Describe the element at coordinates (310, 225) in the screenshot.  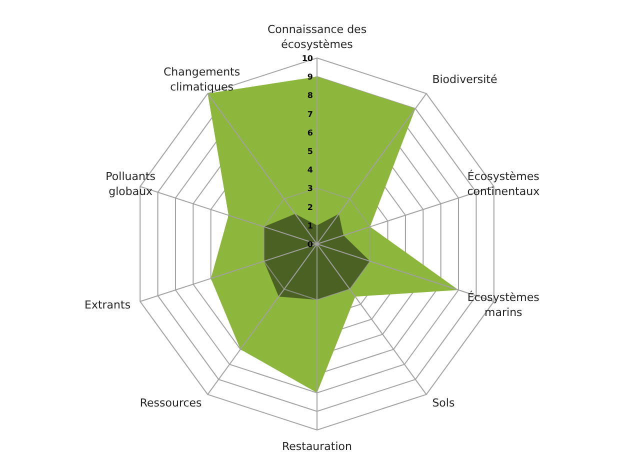
I see `y-tick-label: 1` at that location.